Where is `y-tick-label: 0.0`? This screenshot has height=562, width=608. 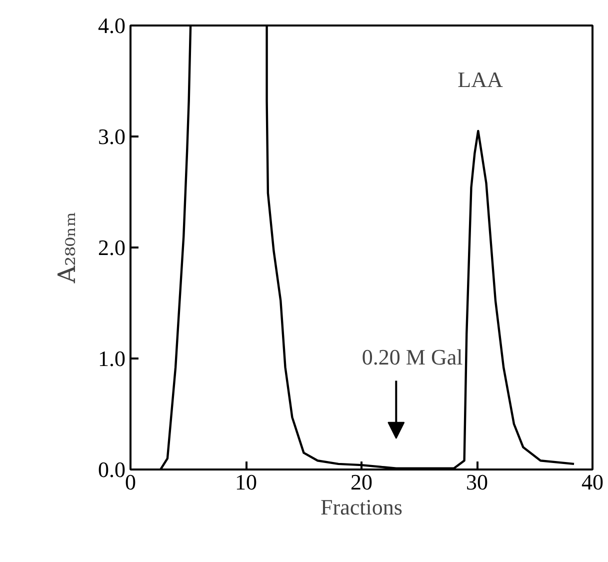
y-tick-label: 0.0 is located at coordinates (112, 469).